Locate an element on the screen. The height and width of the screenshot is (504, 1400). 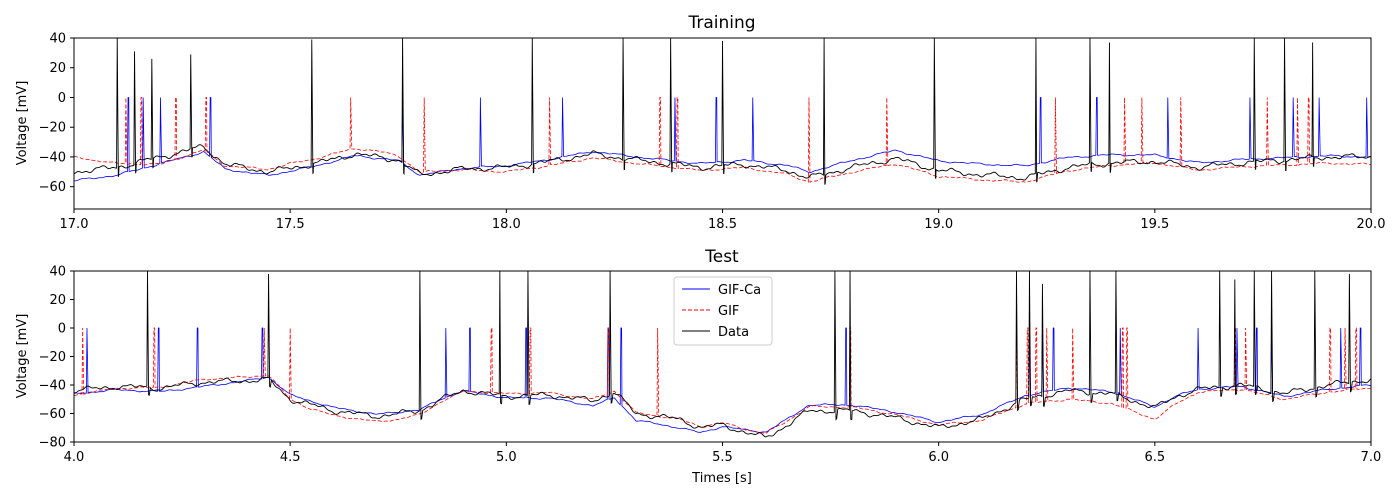
legend-gif-label: GIF is located at coordinates (728, 311).